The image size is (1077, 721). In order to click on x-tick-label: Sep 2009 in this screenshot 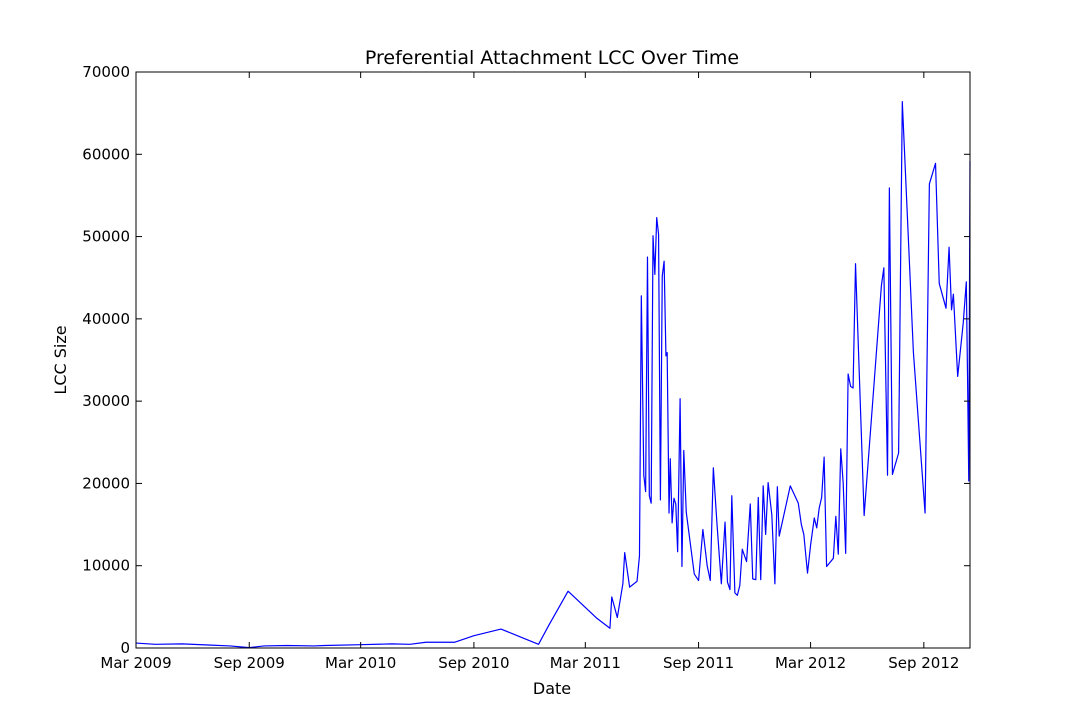, I will do `click(249, 663)`.